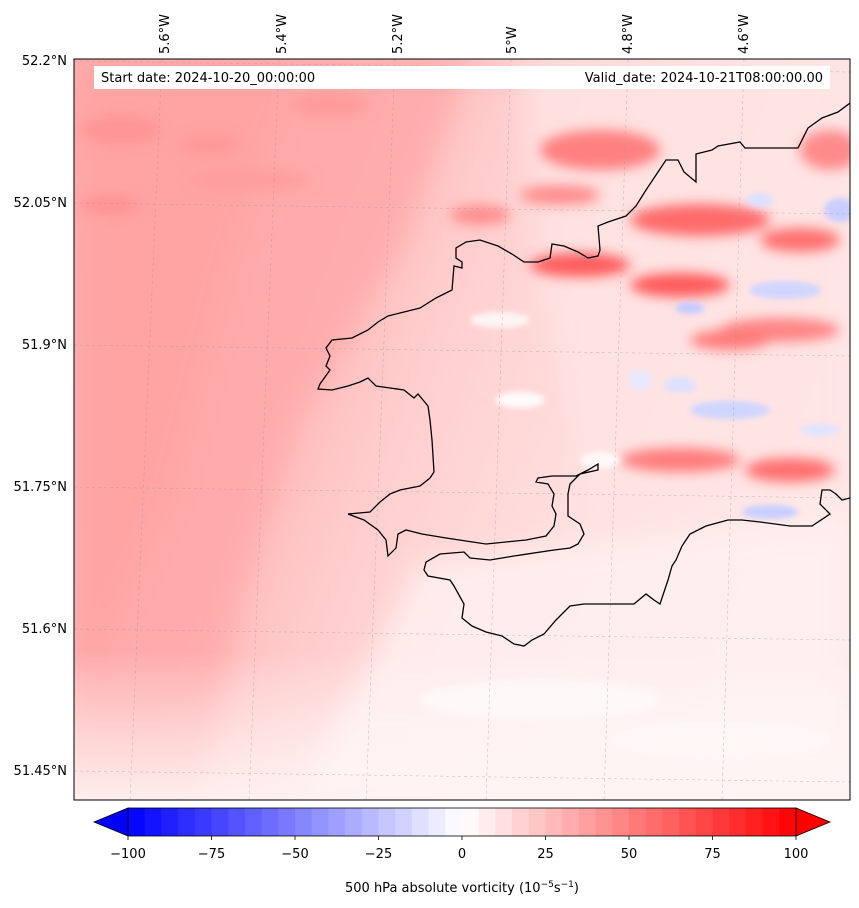 The width and height of the screenshot is (859, 908). I want to click on colorbar-title-base: 500 hPa absolute vorticity (10, so click(443, 888).